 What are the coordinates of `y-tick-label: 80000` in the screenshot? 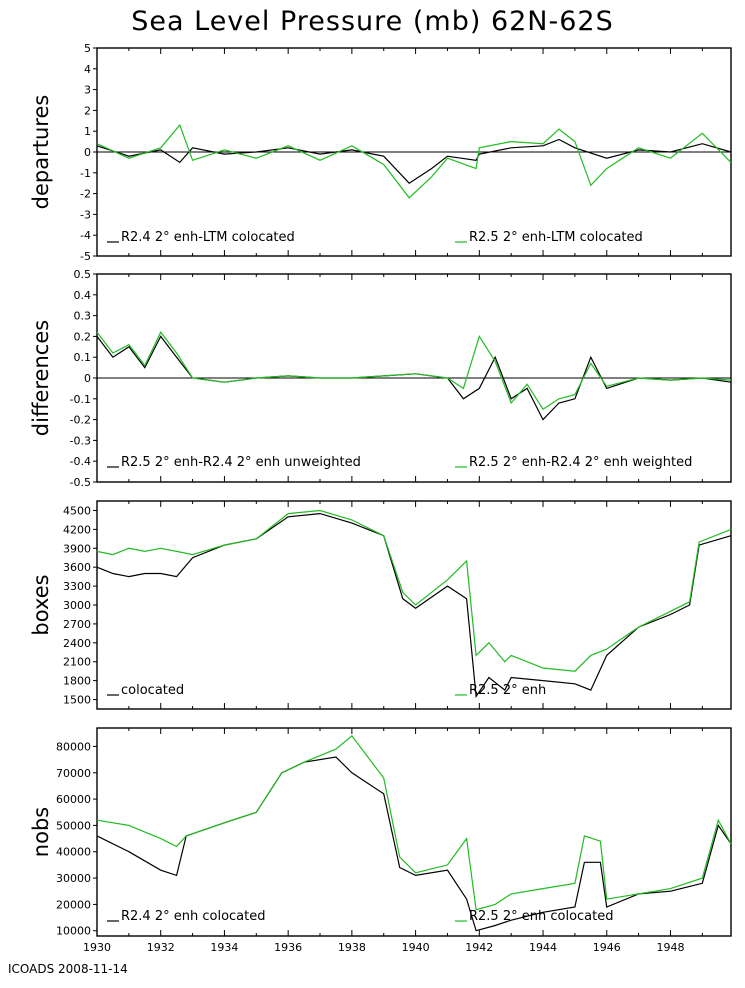 It's located at (73, 746).